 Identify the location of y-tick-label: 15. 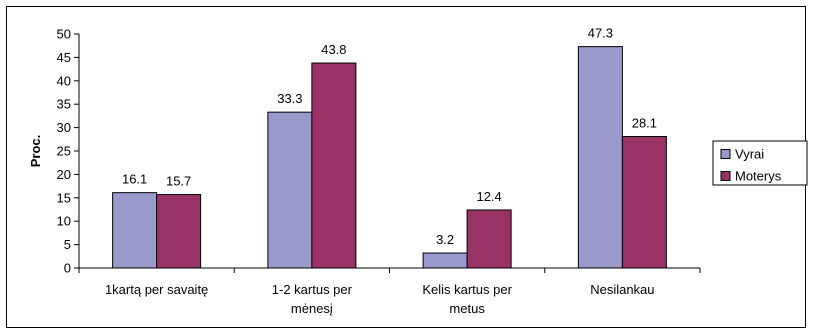
(64, 197).